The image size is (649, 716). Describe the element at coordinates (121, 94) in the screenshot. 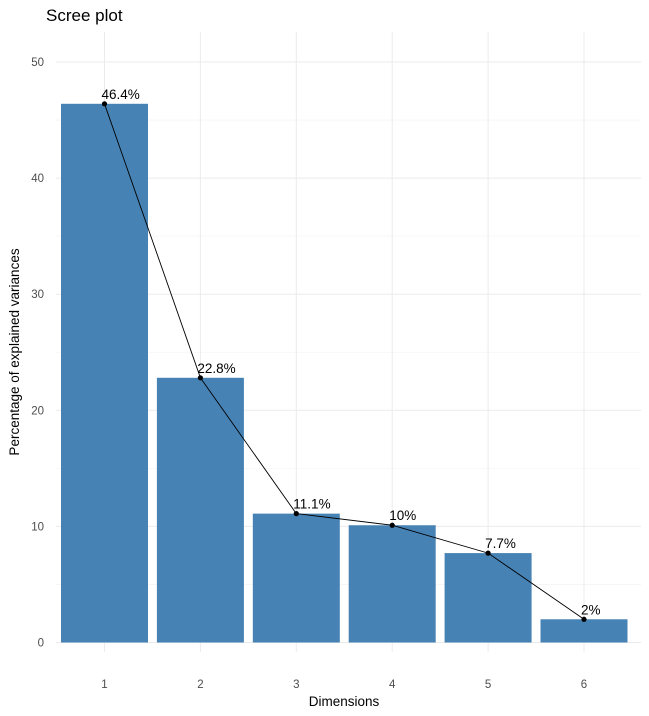

I see `data-label: 46.4%` at that location.